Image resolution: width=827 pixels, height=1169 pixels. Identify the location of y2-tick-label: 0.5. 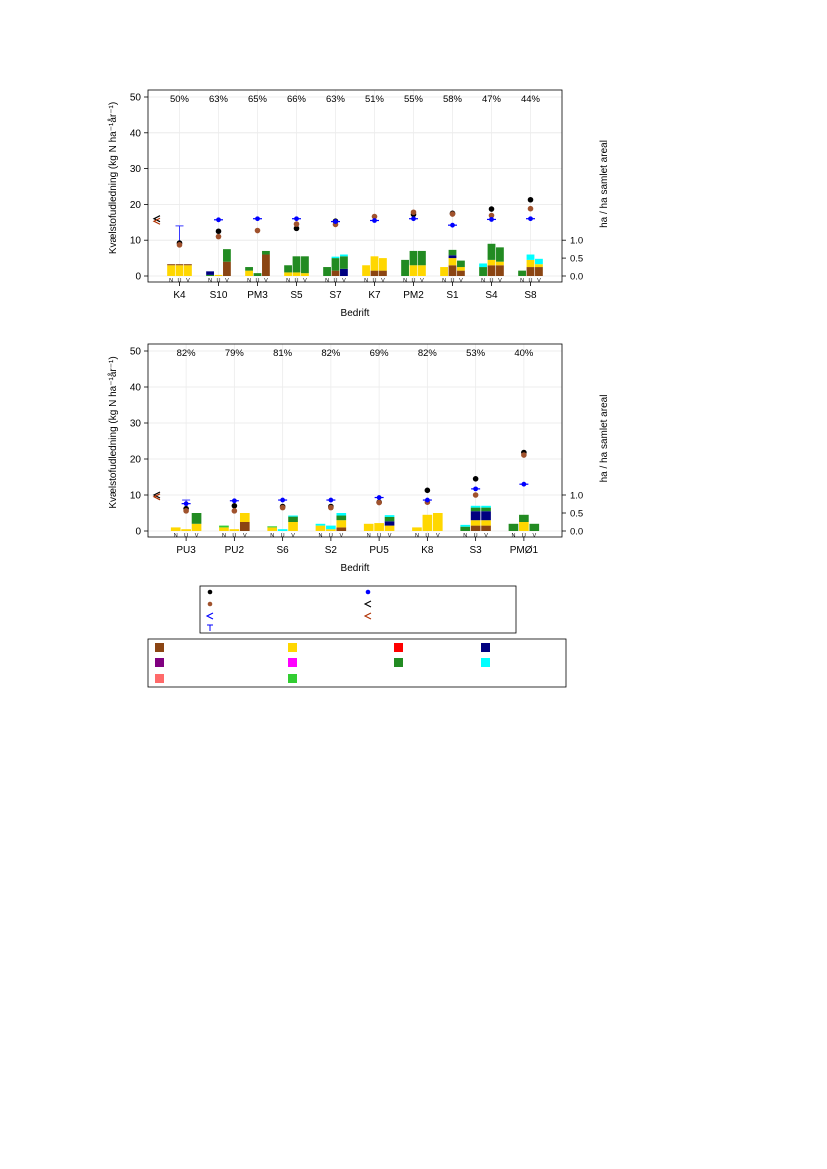
(576, 259).